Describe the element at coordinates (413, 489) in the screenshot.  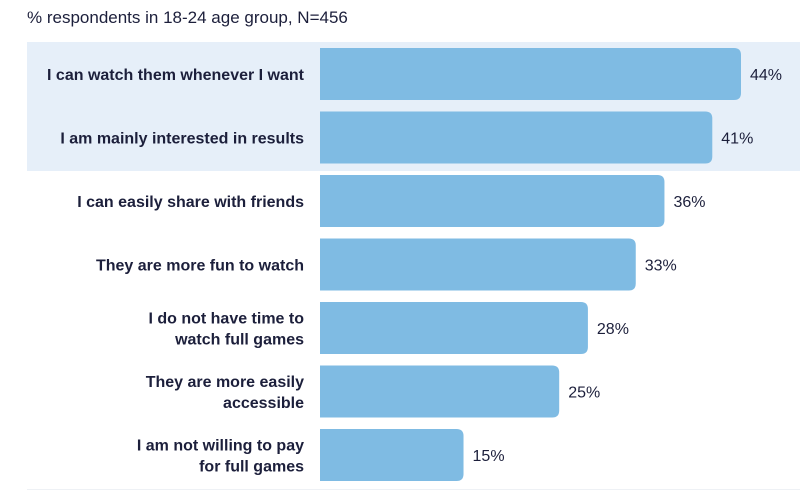
I see `bottom-rule` at that location.